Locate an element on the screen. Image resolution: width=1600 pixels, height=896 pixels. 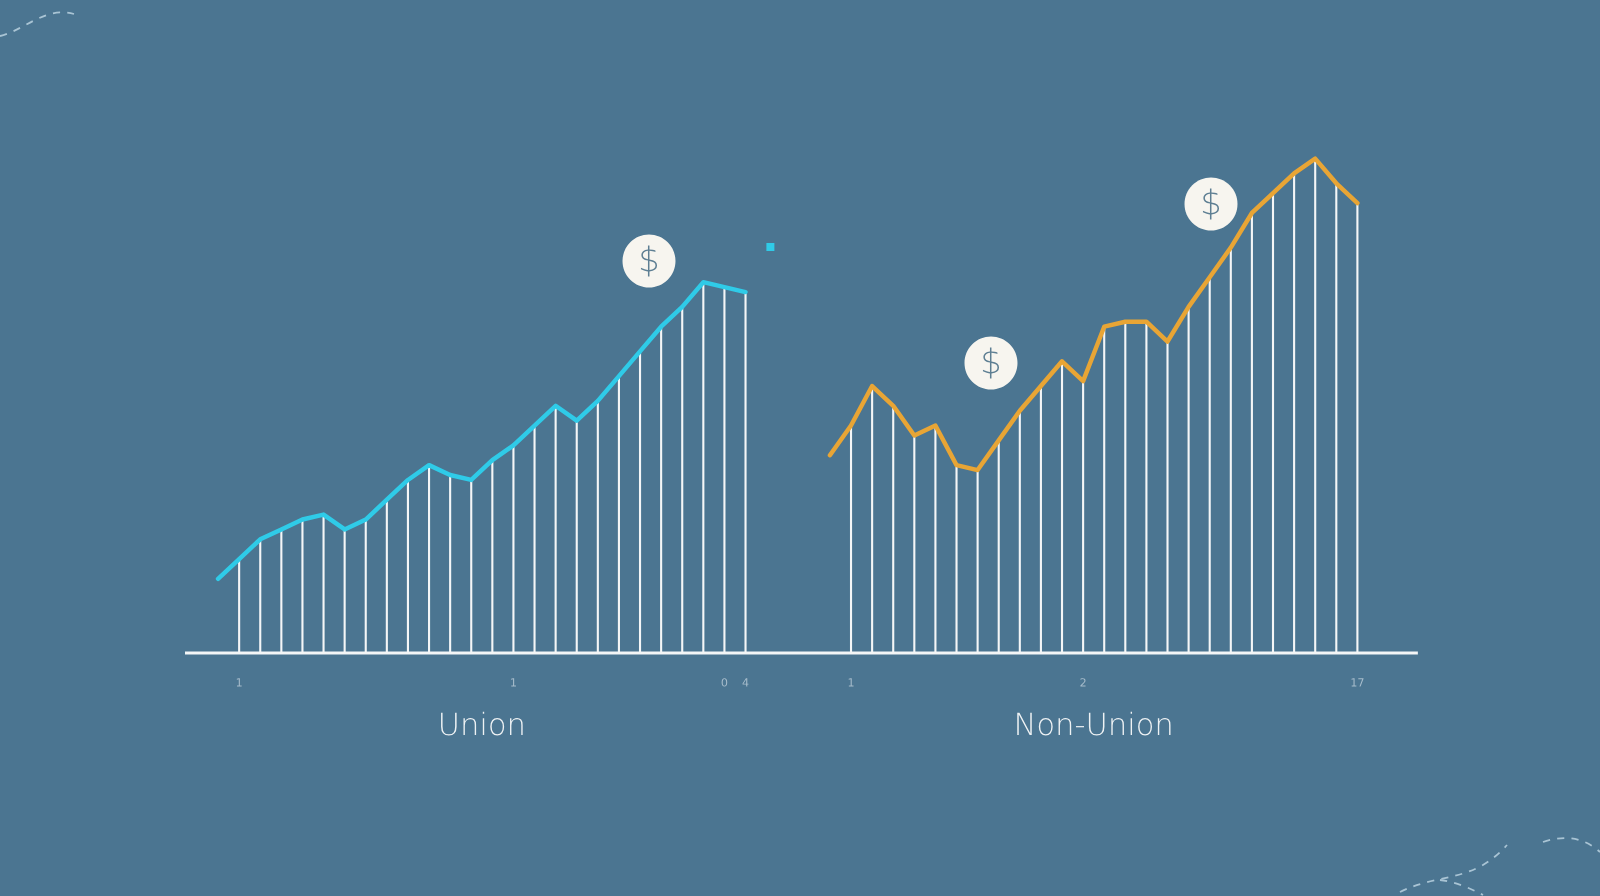
text: Non-Union is located at coordinates (1094, 723).